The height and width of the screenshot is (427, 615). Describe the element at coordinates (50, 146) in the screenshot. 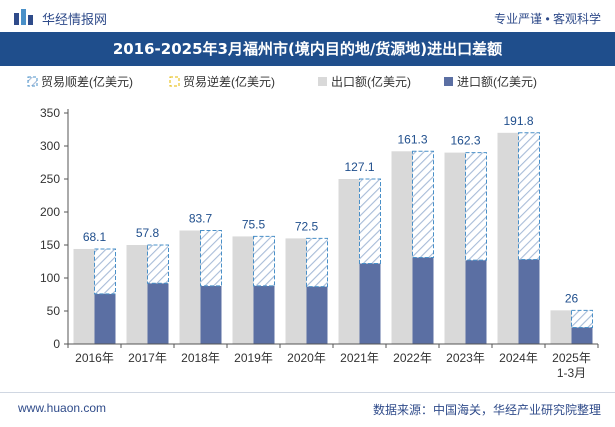

I see `y-tick-label: 300` at that location.